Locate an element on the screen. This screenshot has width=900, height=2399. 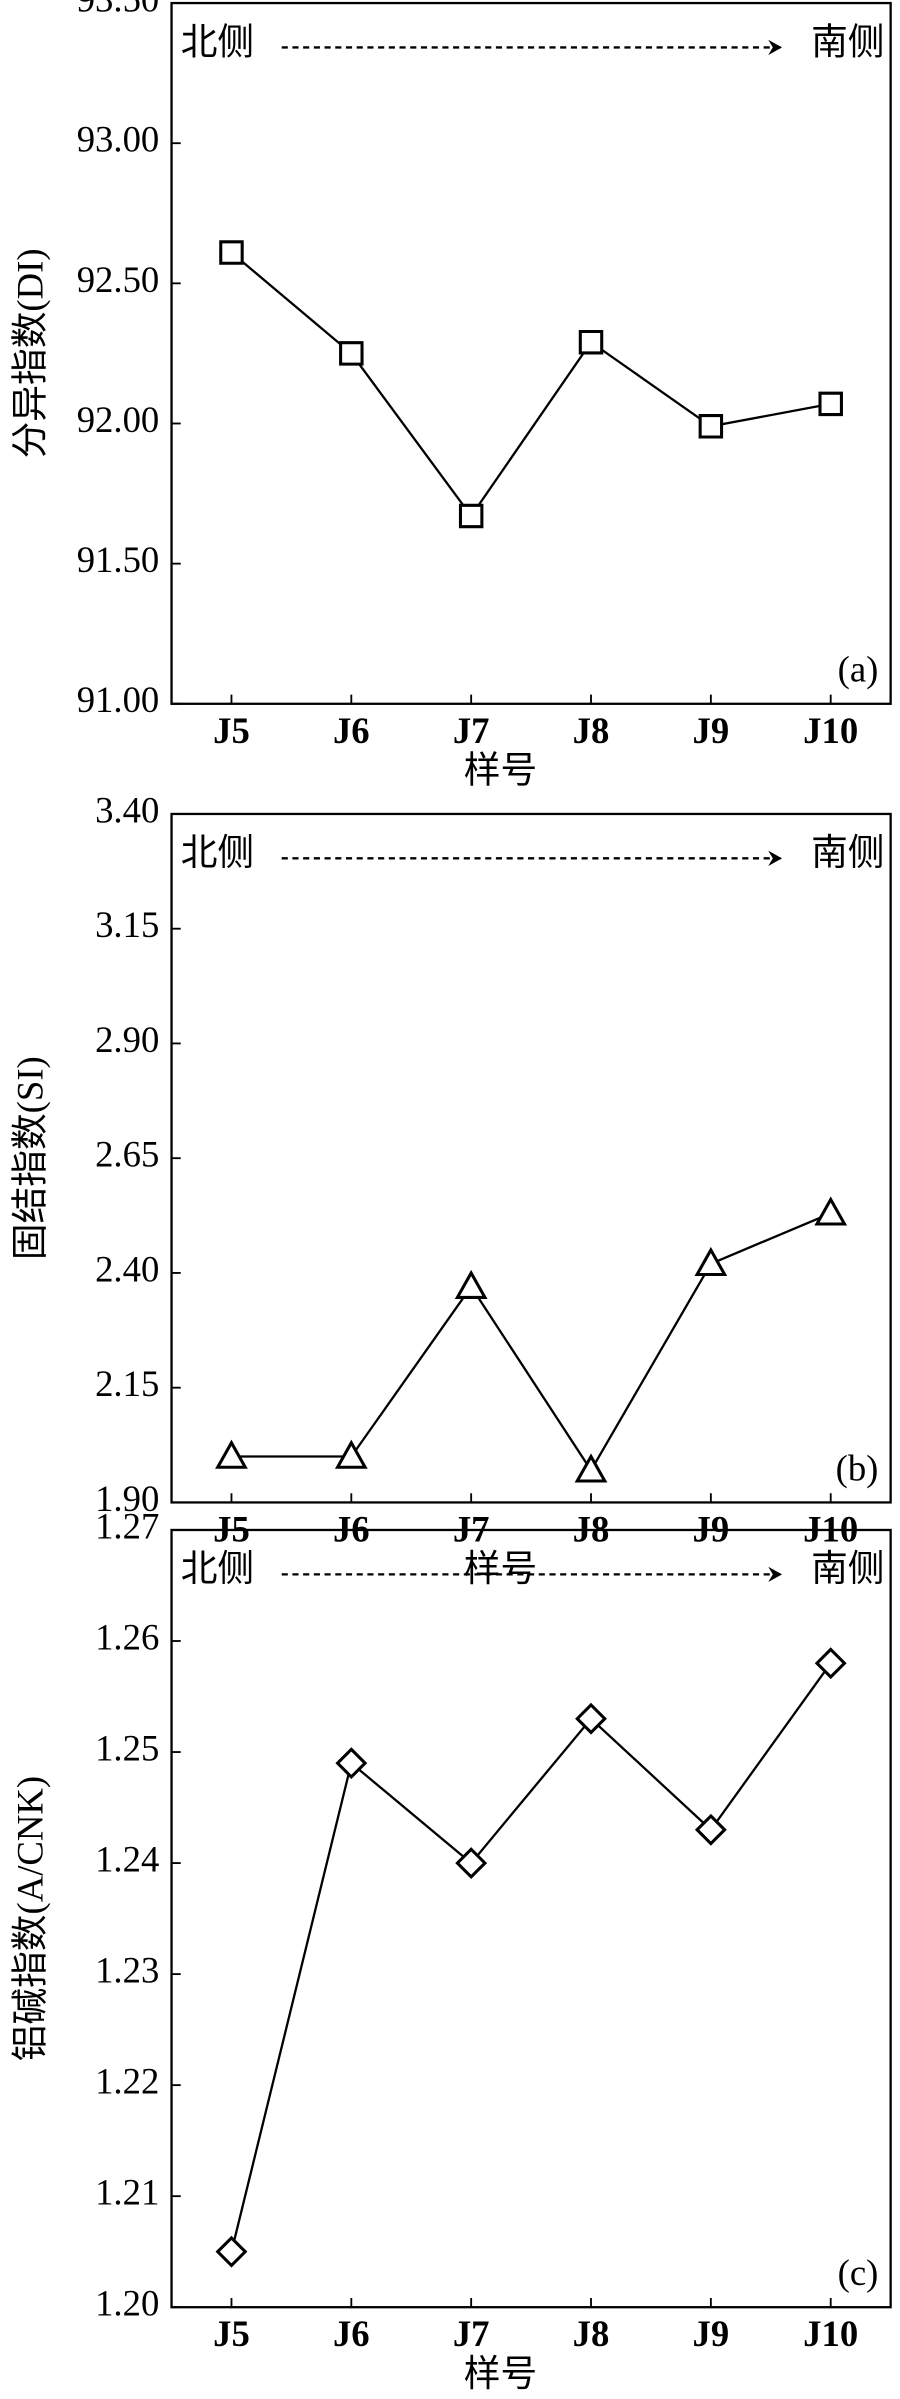
panel-label: (a) is located at coordinates (858, 669).